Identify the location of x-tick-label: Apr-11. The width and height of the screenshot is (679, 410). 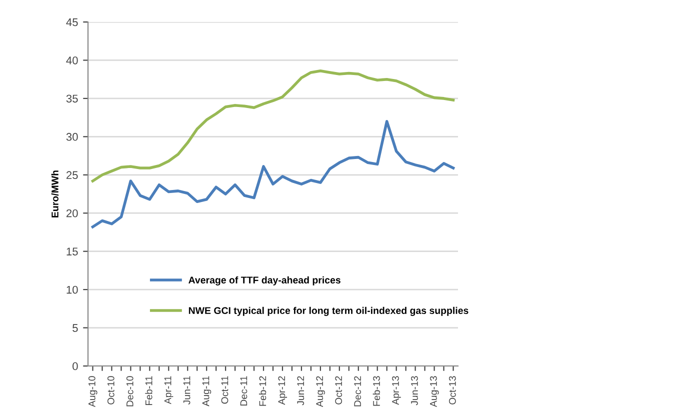
(169, 390).